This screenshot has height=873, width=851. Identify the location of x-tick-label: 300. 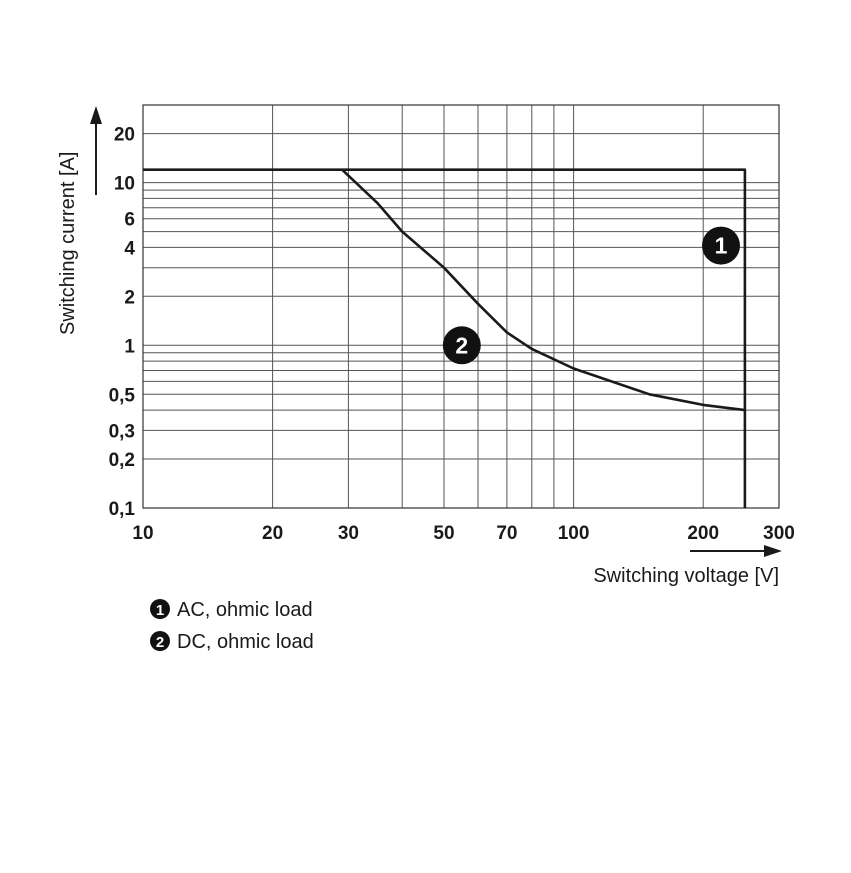
(779, 533).